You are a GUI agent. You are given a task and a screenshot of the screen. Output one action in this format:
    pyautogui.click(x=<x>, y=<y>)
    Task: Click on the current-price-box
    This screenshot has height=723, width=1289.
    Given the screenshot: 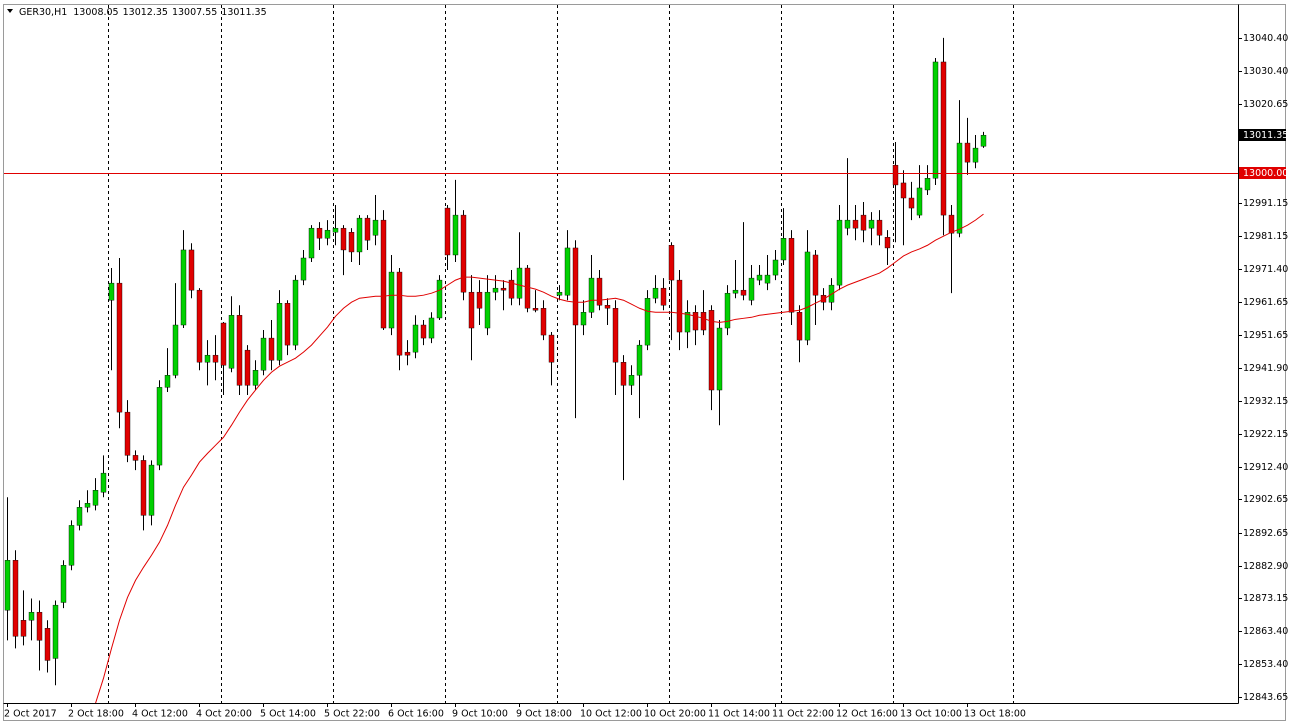 What is the action you would take?
    pyautogui.click(x=1262, y=135)
    